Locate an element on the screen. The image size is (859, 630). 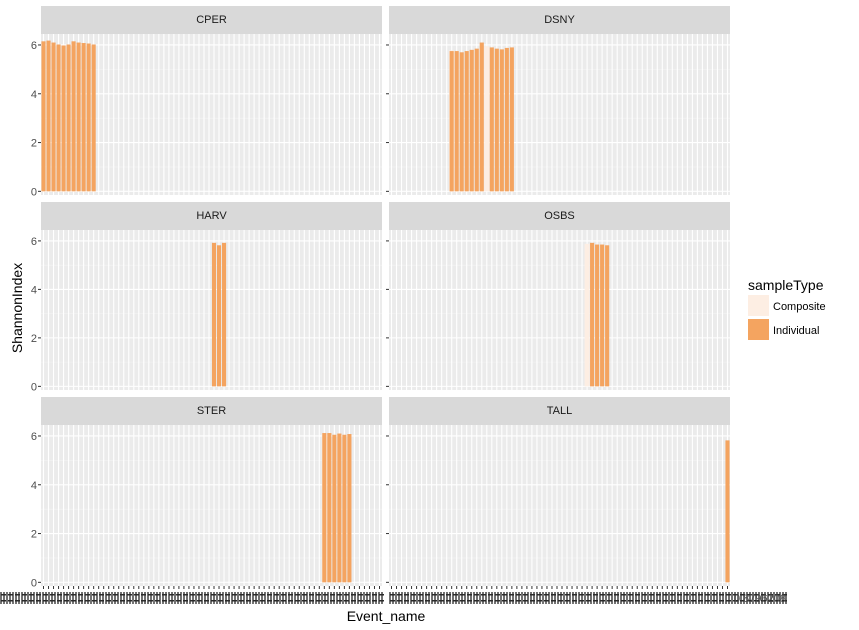
facet-osbs: OSBS is located at coordinates (559, 296).